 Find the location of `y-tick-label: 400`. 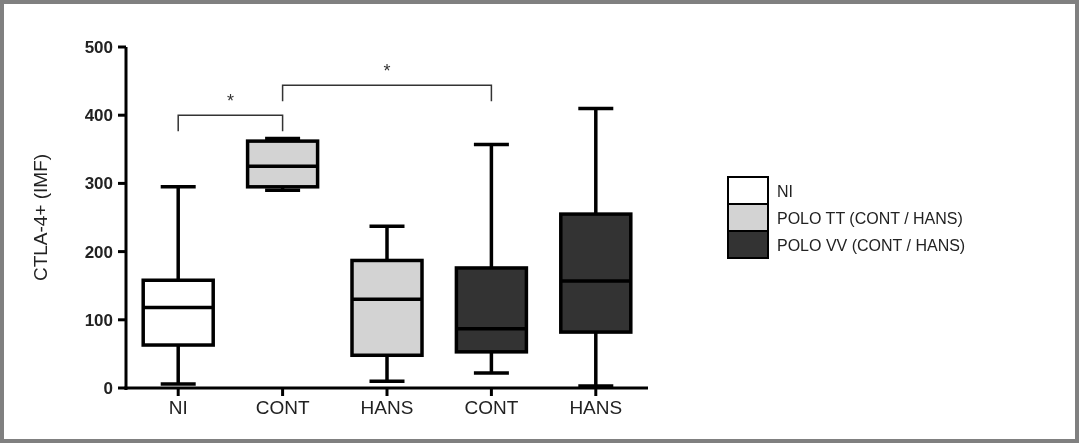

y-tick-label: 400 is located at coordinates (98, 116).